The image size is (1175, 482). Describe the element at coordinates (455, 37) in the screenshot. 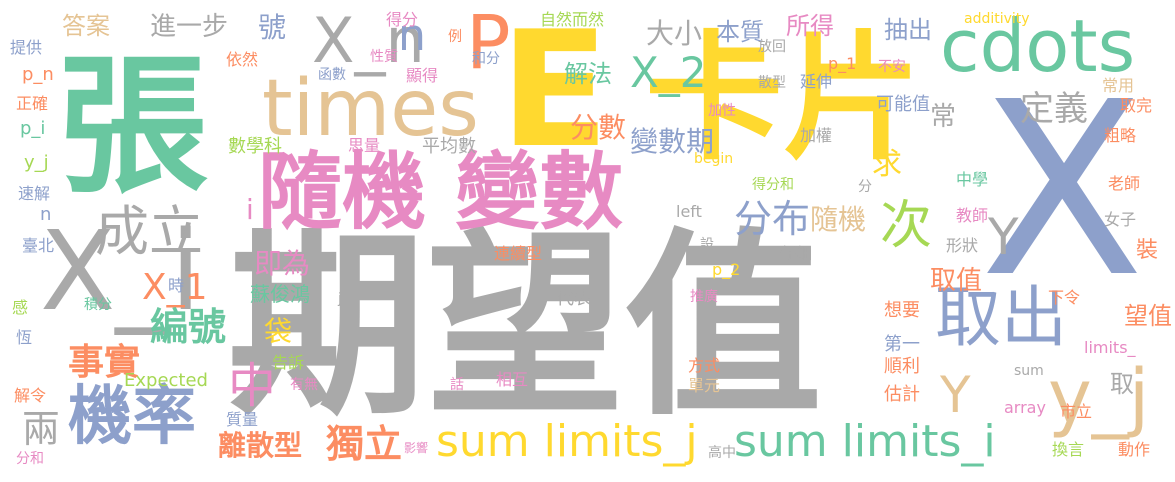

I see `word-li: 例` at that location.